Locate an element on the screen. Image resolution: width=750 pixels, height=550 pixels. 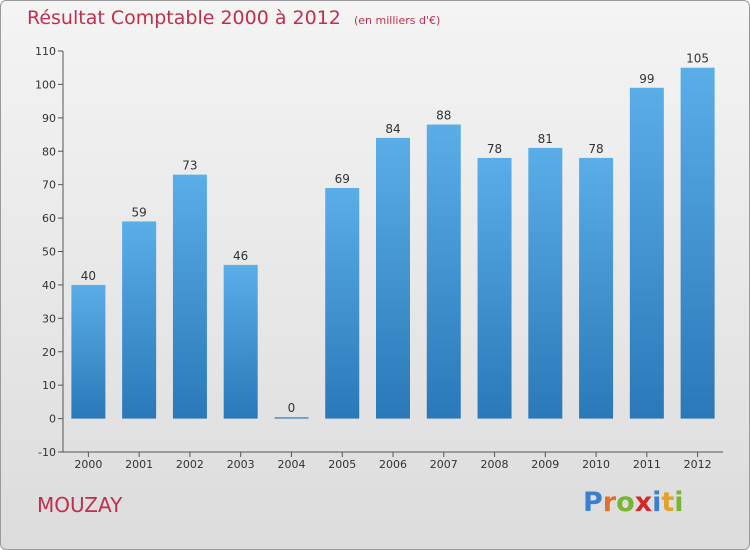
x-tick-label: 2010 is located at coordinates (596, 464).